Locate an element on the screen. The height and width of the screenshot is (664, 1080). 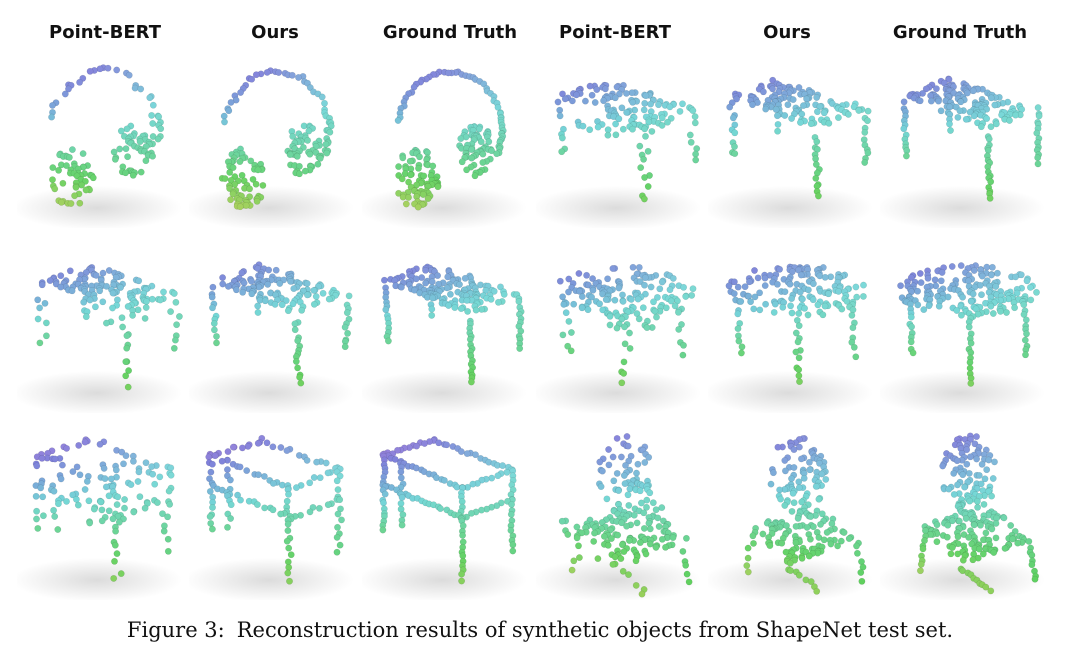
point-cloud-shelf-bench-ground-truth is located at coordinates (450, 515).